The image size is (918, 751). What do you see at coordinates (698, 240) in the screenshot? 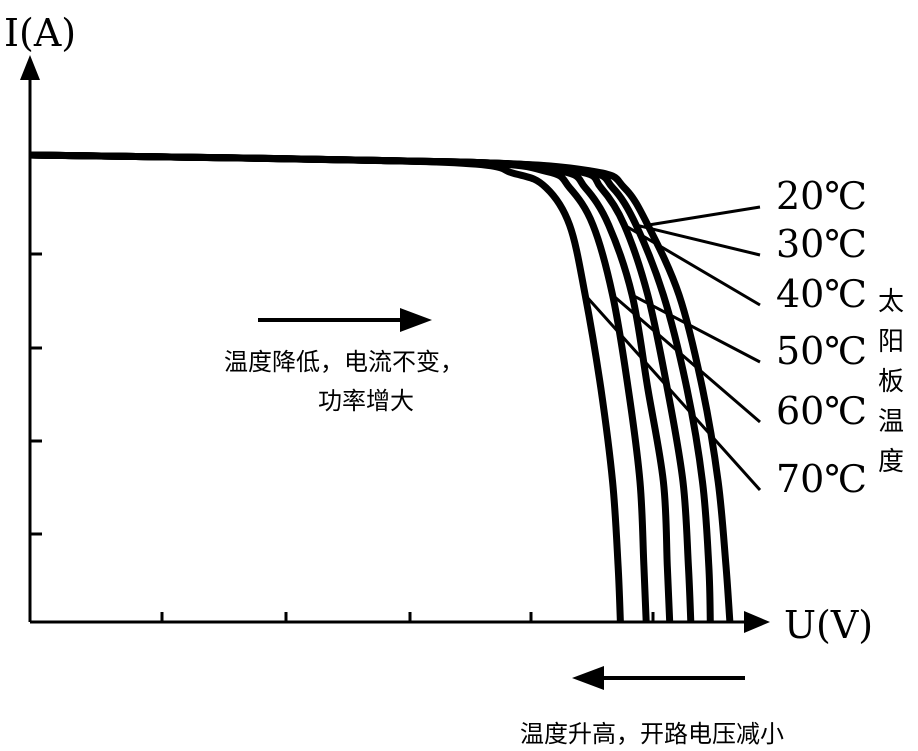
I see `leader-line-30℃` at bounding box center [698, 240].